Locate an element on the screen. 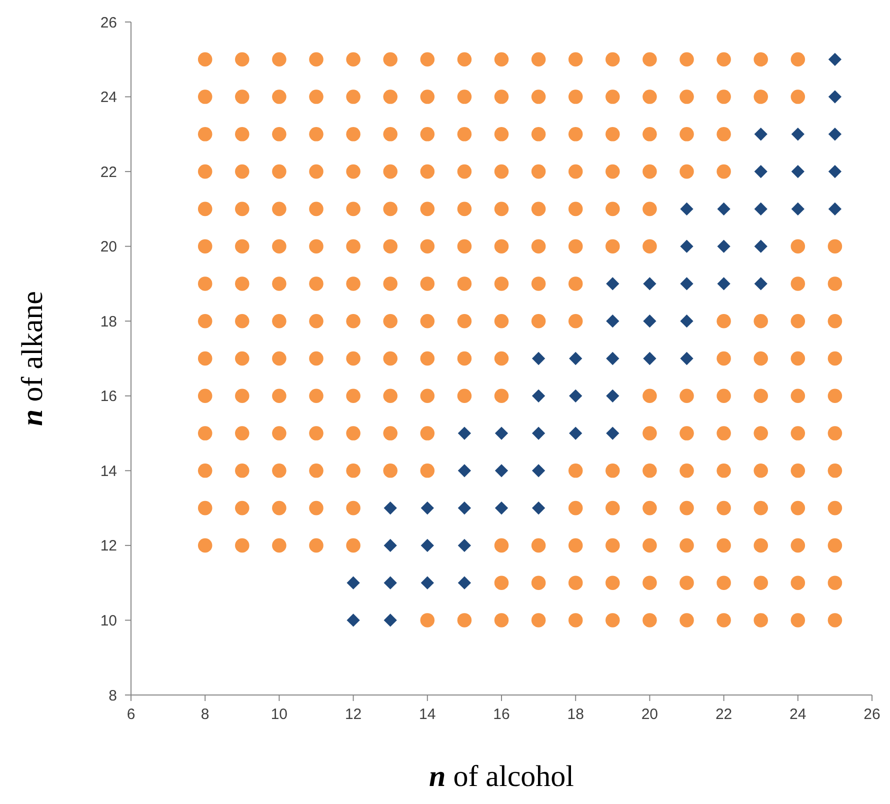 The height and width of the screenshot is (804, 890). y-axis-title: n of alkane is located at coordinates (32, 358).